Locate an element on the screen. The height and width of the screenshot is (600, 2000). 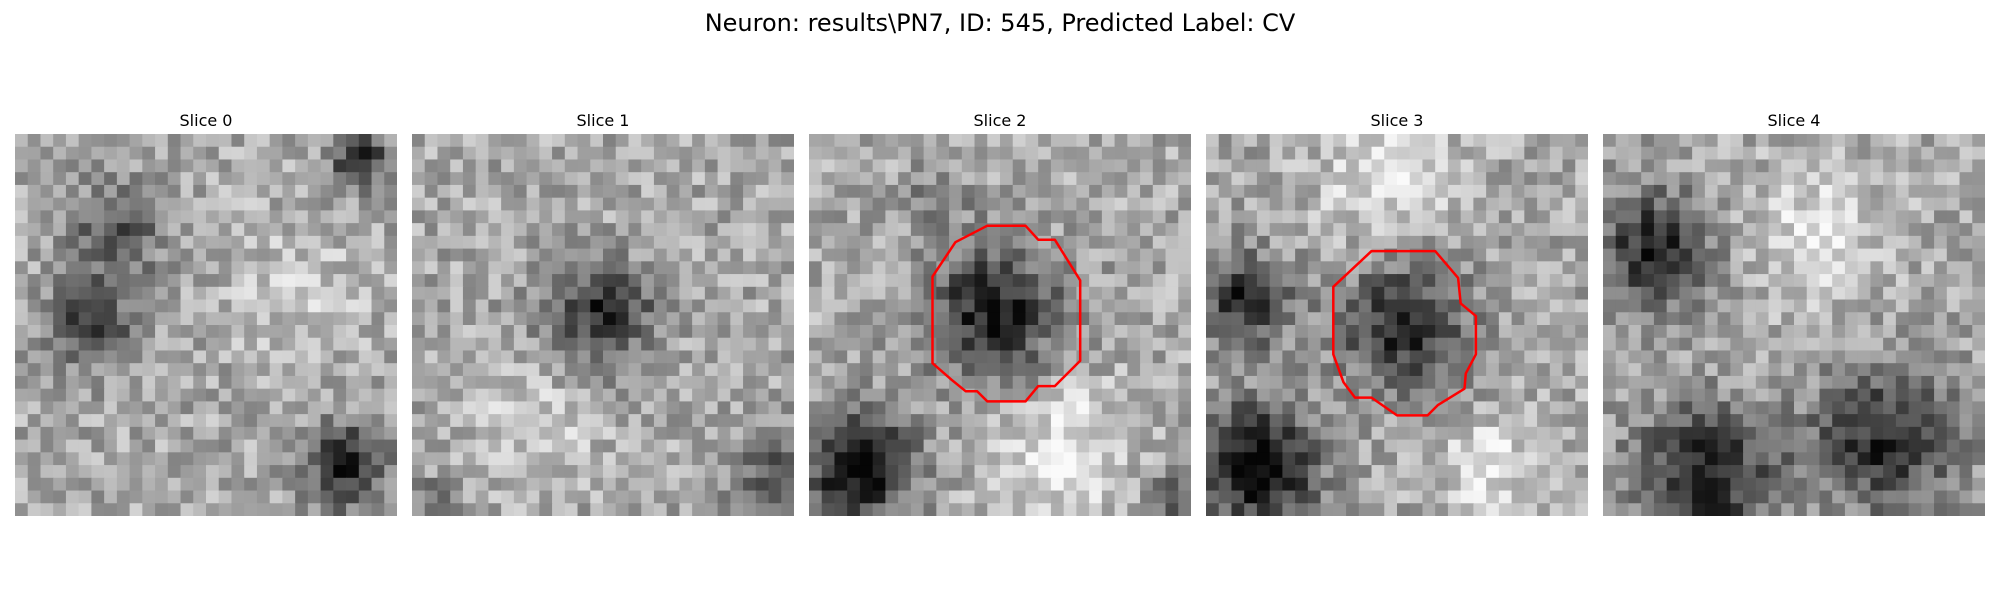
slice-title-3: Slice 3 is located at coordinates (1397, 120).